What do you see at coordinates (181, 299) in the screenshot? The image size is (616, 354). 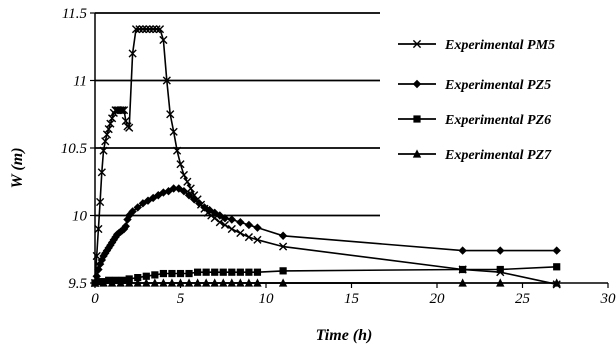 I see `x-tick-label: 5` at bounding box center [181, 299].